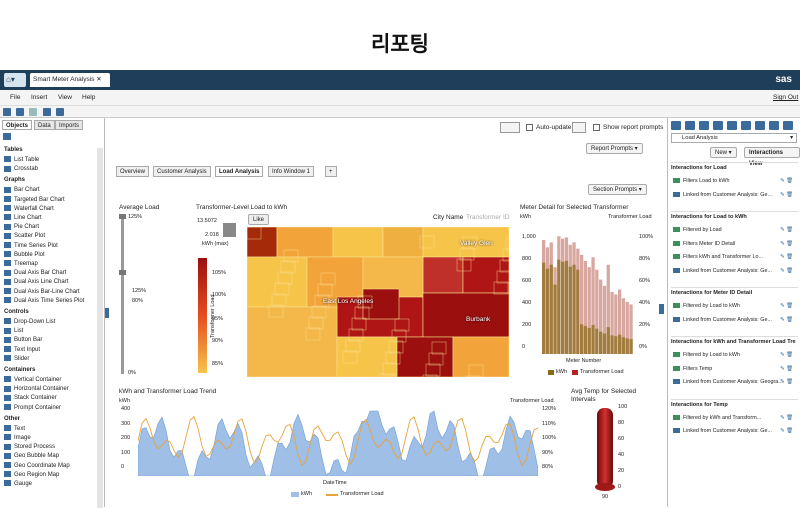 The height and width of the screenshot is (508, 800). What do you see at coordinates (34, 200) in the screenshot?
I see `object-item: Targeted Bar Chart` at bounding box center [34, 200].